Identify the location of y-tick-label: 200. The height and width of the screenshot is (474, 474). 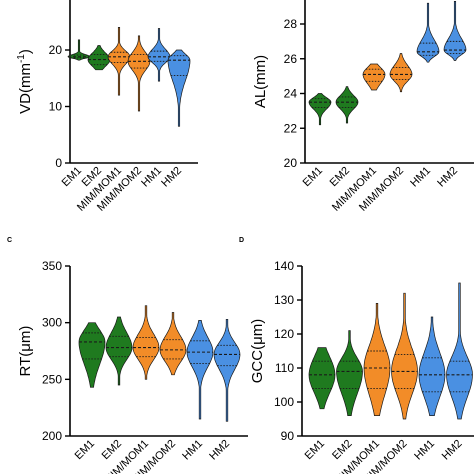
(52, 436).